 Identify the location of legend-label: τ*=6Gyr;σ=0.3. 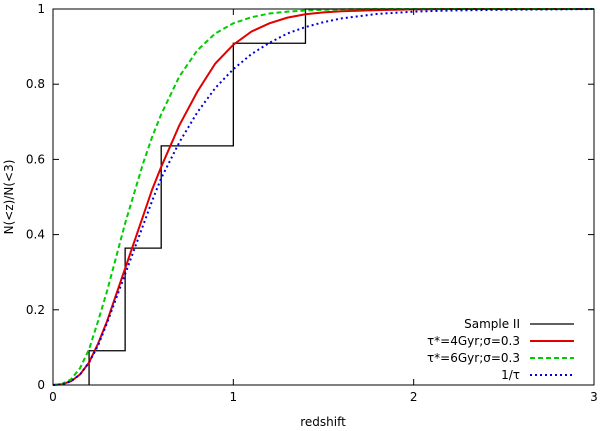
(473, 358).